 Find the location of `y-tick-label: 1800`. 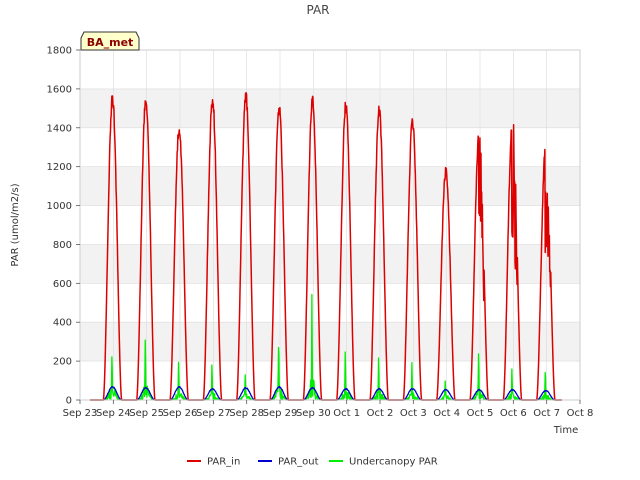

y-tick-label: 1800 is located at coordinates (59, 51).